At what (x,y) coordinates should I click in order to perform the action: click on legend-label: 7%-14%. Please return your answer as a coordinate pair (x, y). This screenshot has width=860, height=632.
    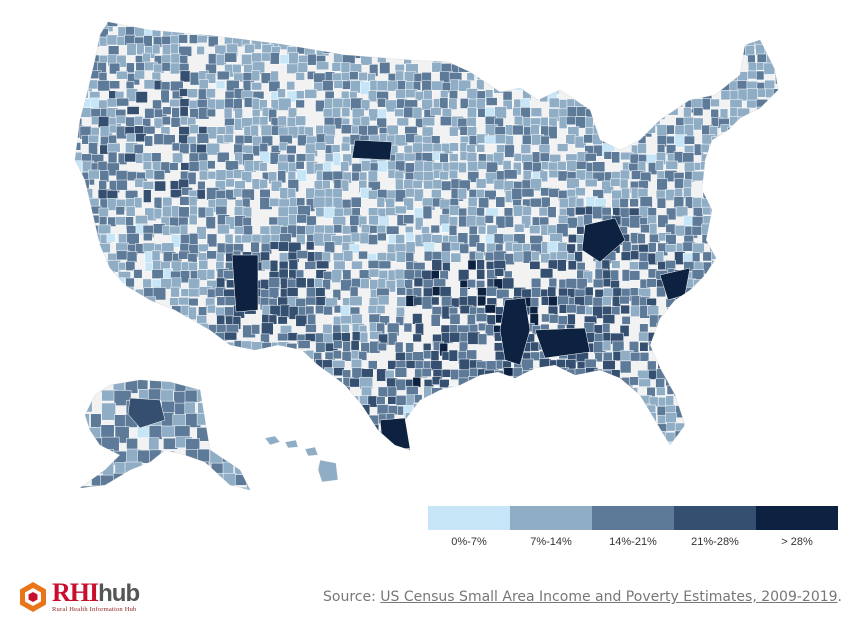
    Looking at the image, I should click on (551, 542).